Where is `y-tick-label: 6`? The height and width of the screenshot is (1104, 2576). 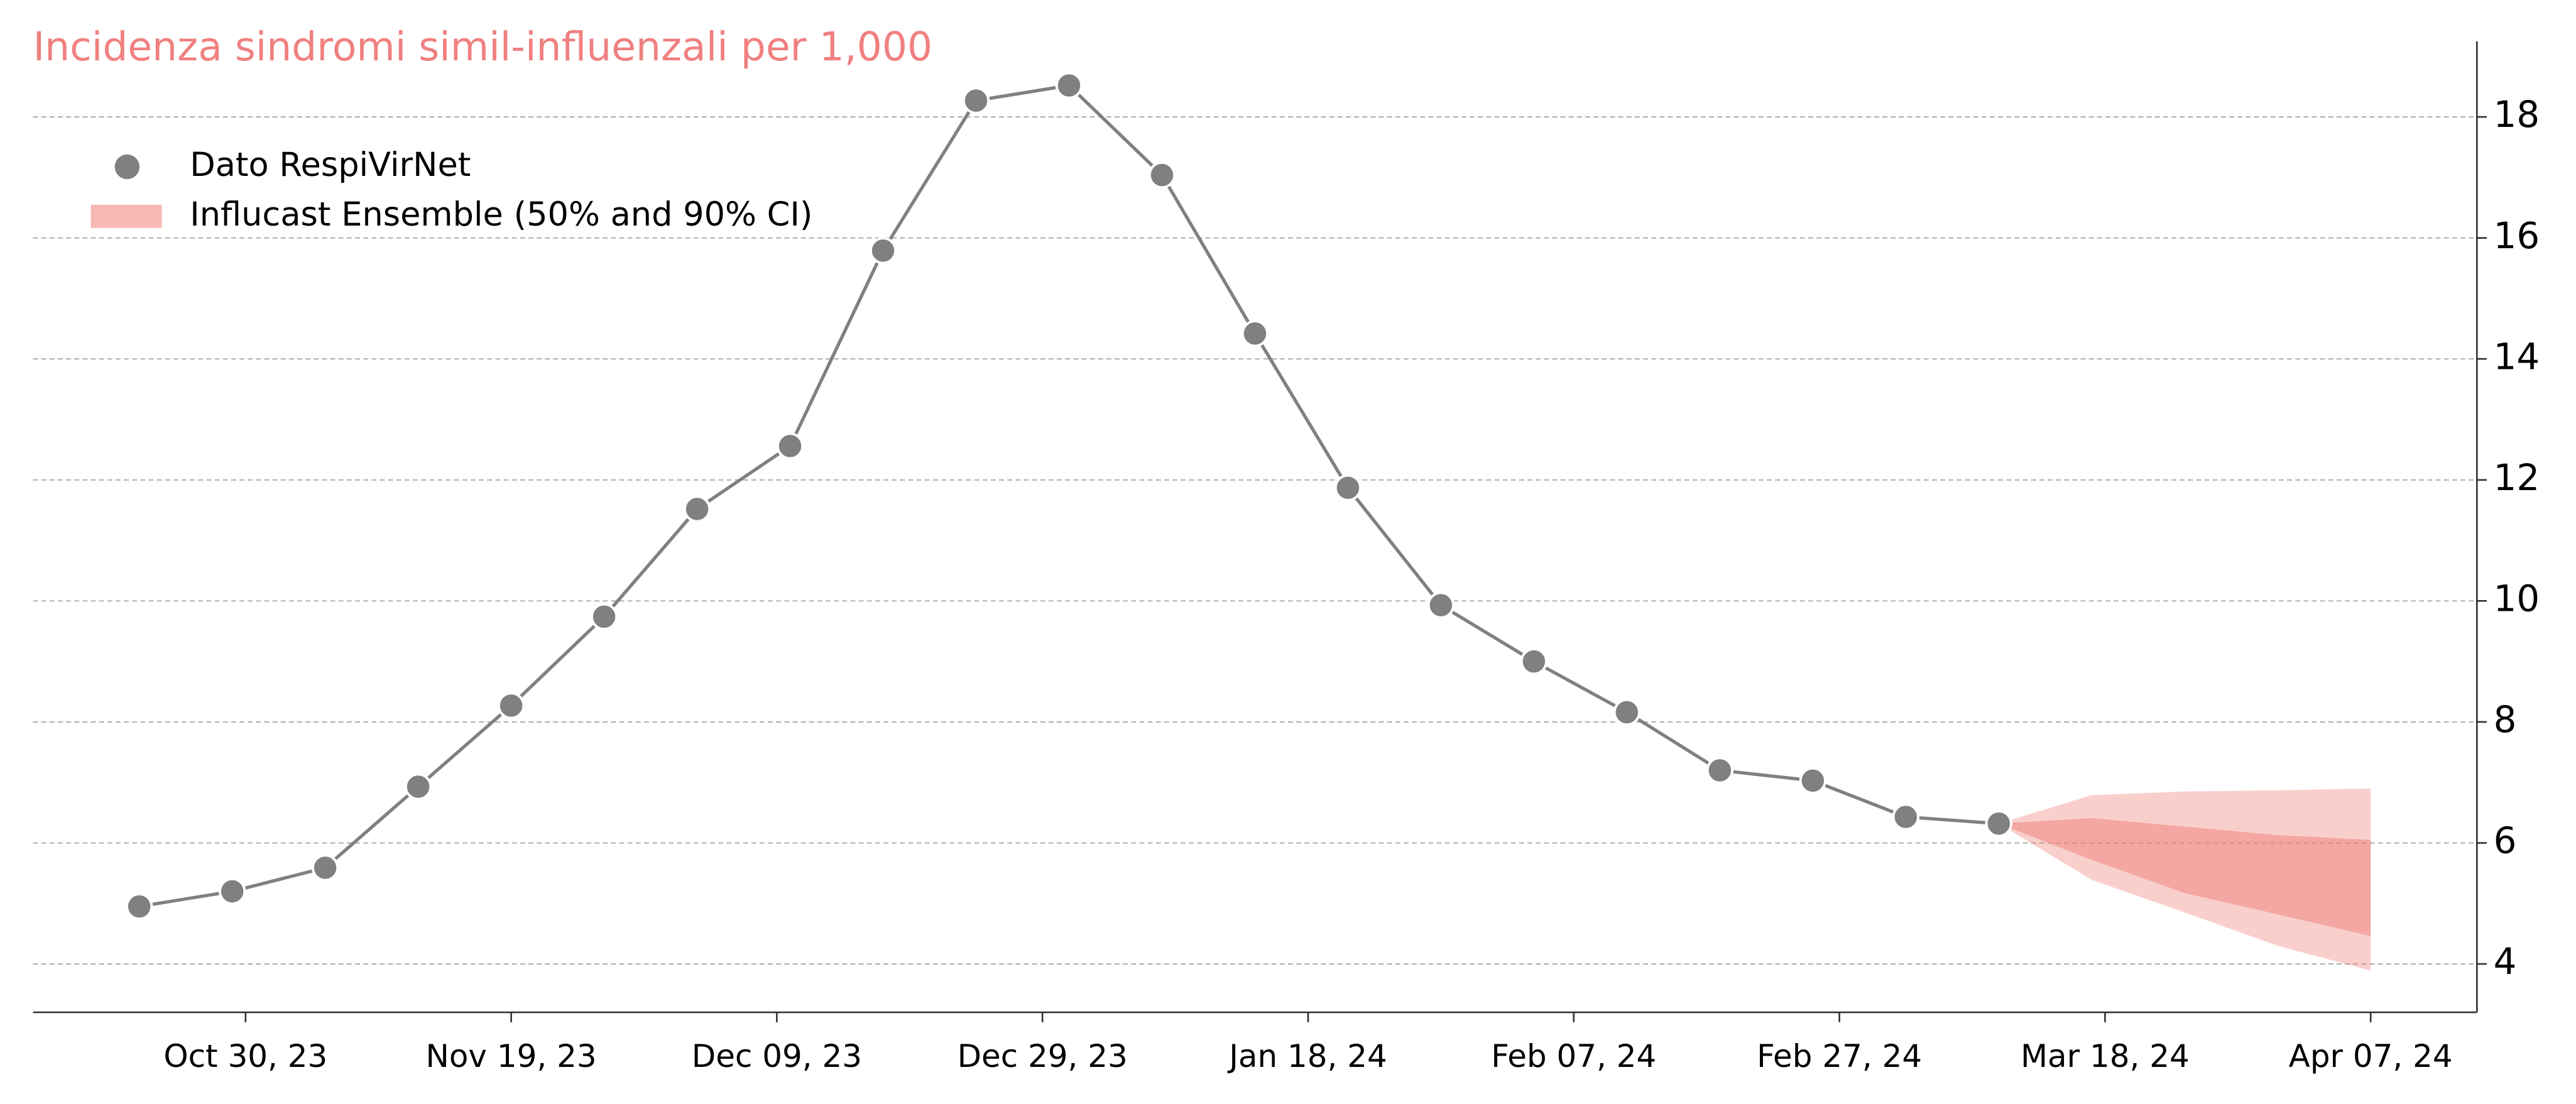 y-tick-label: 6 is located at coordinates (2505, 840).